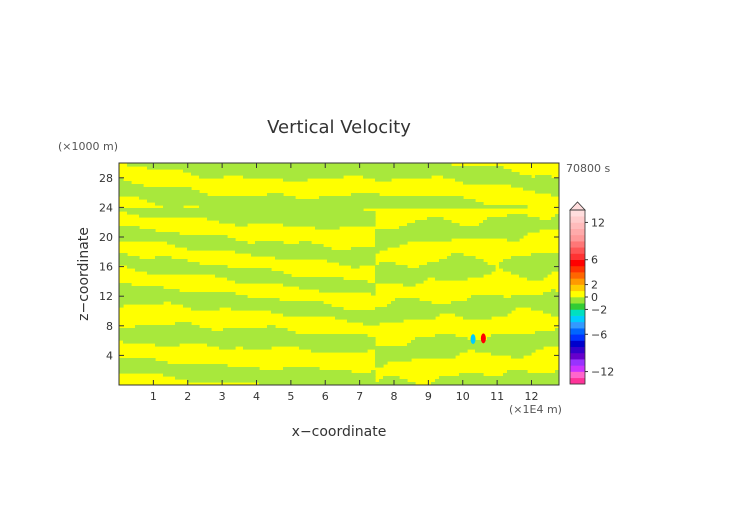  I want to click on x-tick-label: 5, so click(290, 396).